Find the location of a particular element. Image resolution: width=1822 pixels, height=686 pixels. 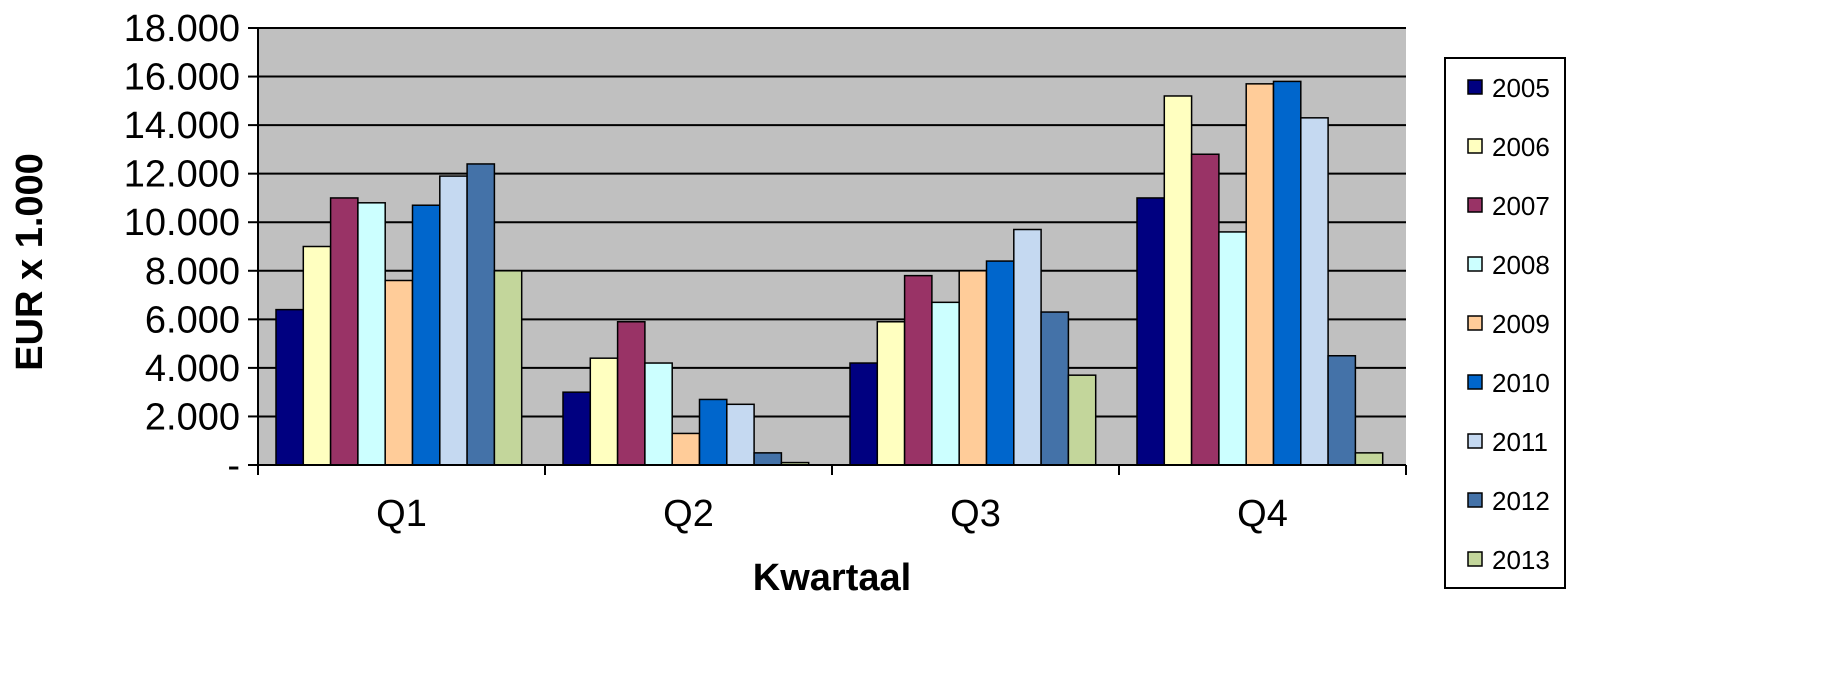

legend-box is located at coordinates (1505, 323).